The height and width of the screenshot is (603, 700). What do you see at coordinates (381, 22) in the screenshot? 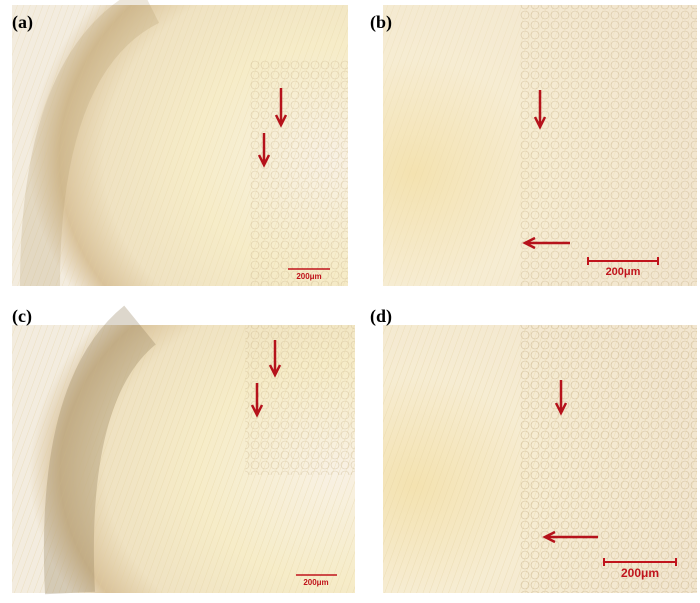
I see `panel-label: (b)` at bounding box center [381, 22].